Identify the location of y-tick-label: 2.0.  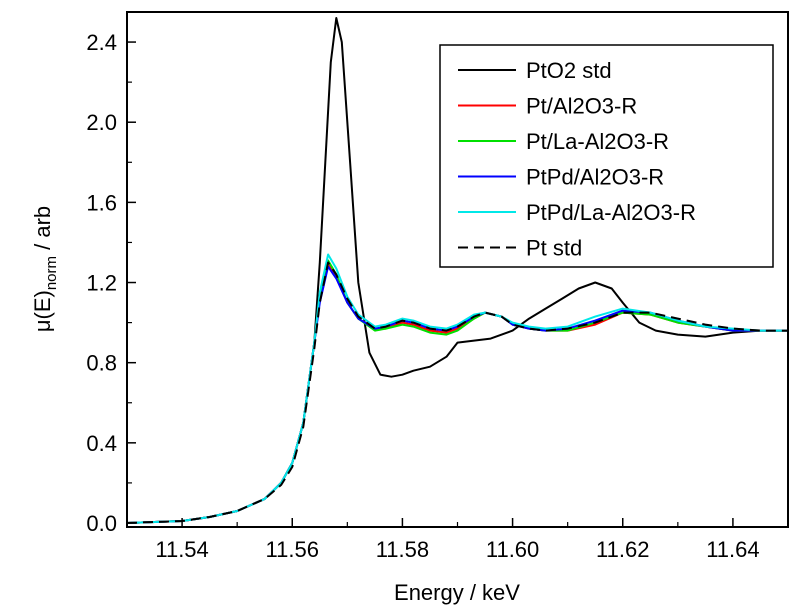
(101, 122).